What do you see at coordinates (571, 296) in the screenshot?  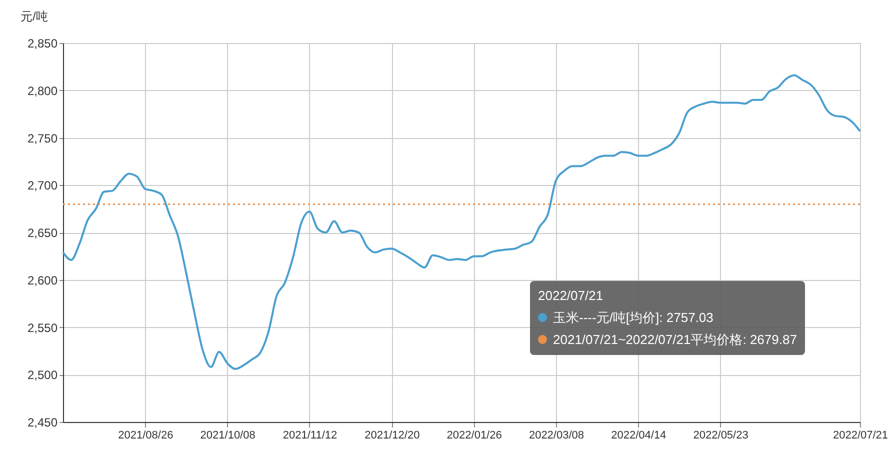 I see `annotation: 2022/07/21` at bounding box center [571, 296].